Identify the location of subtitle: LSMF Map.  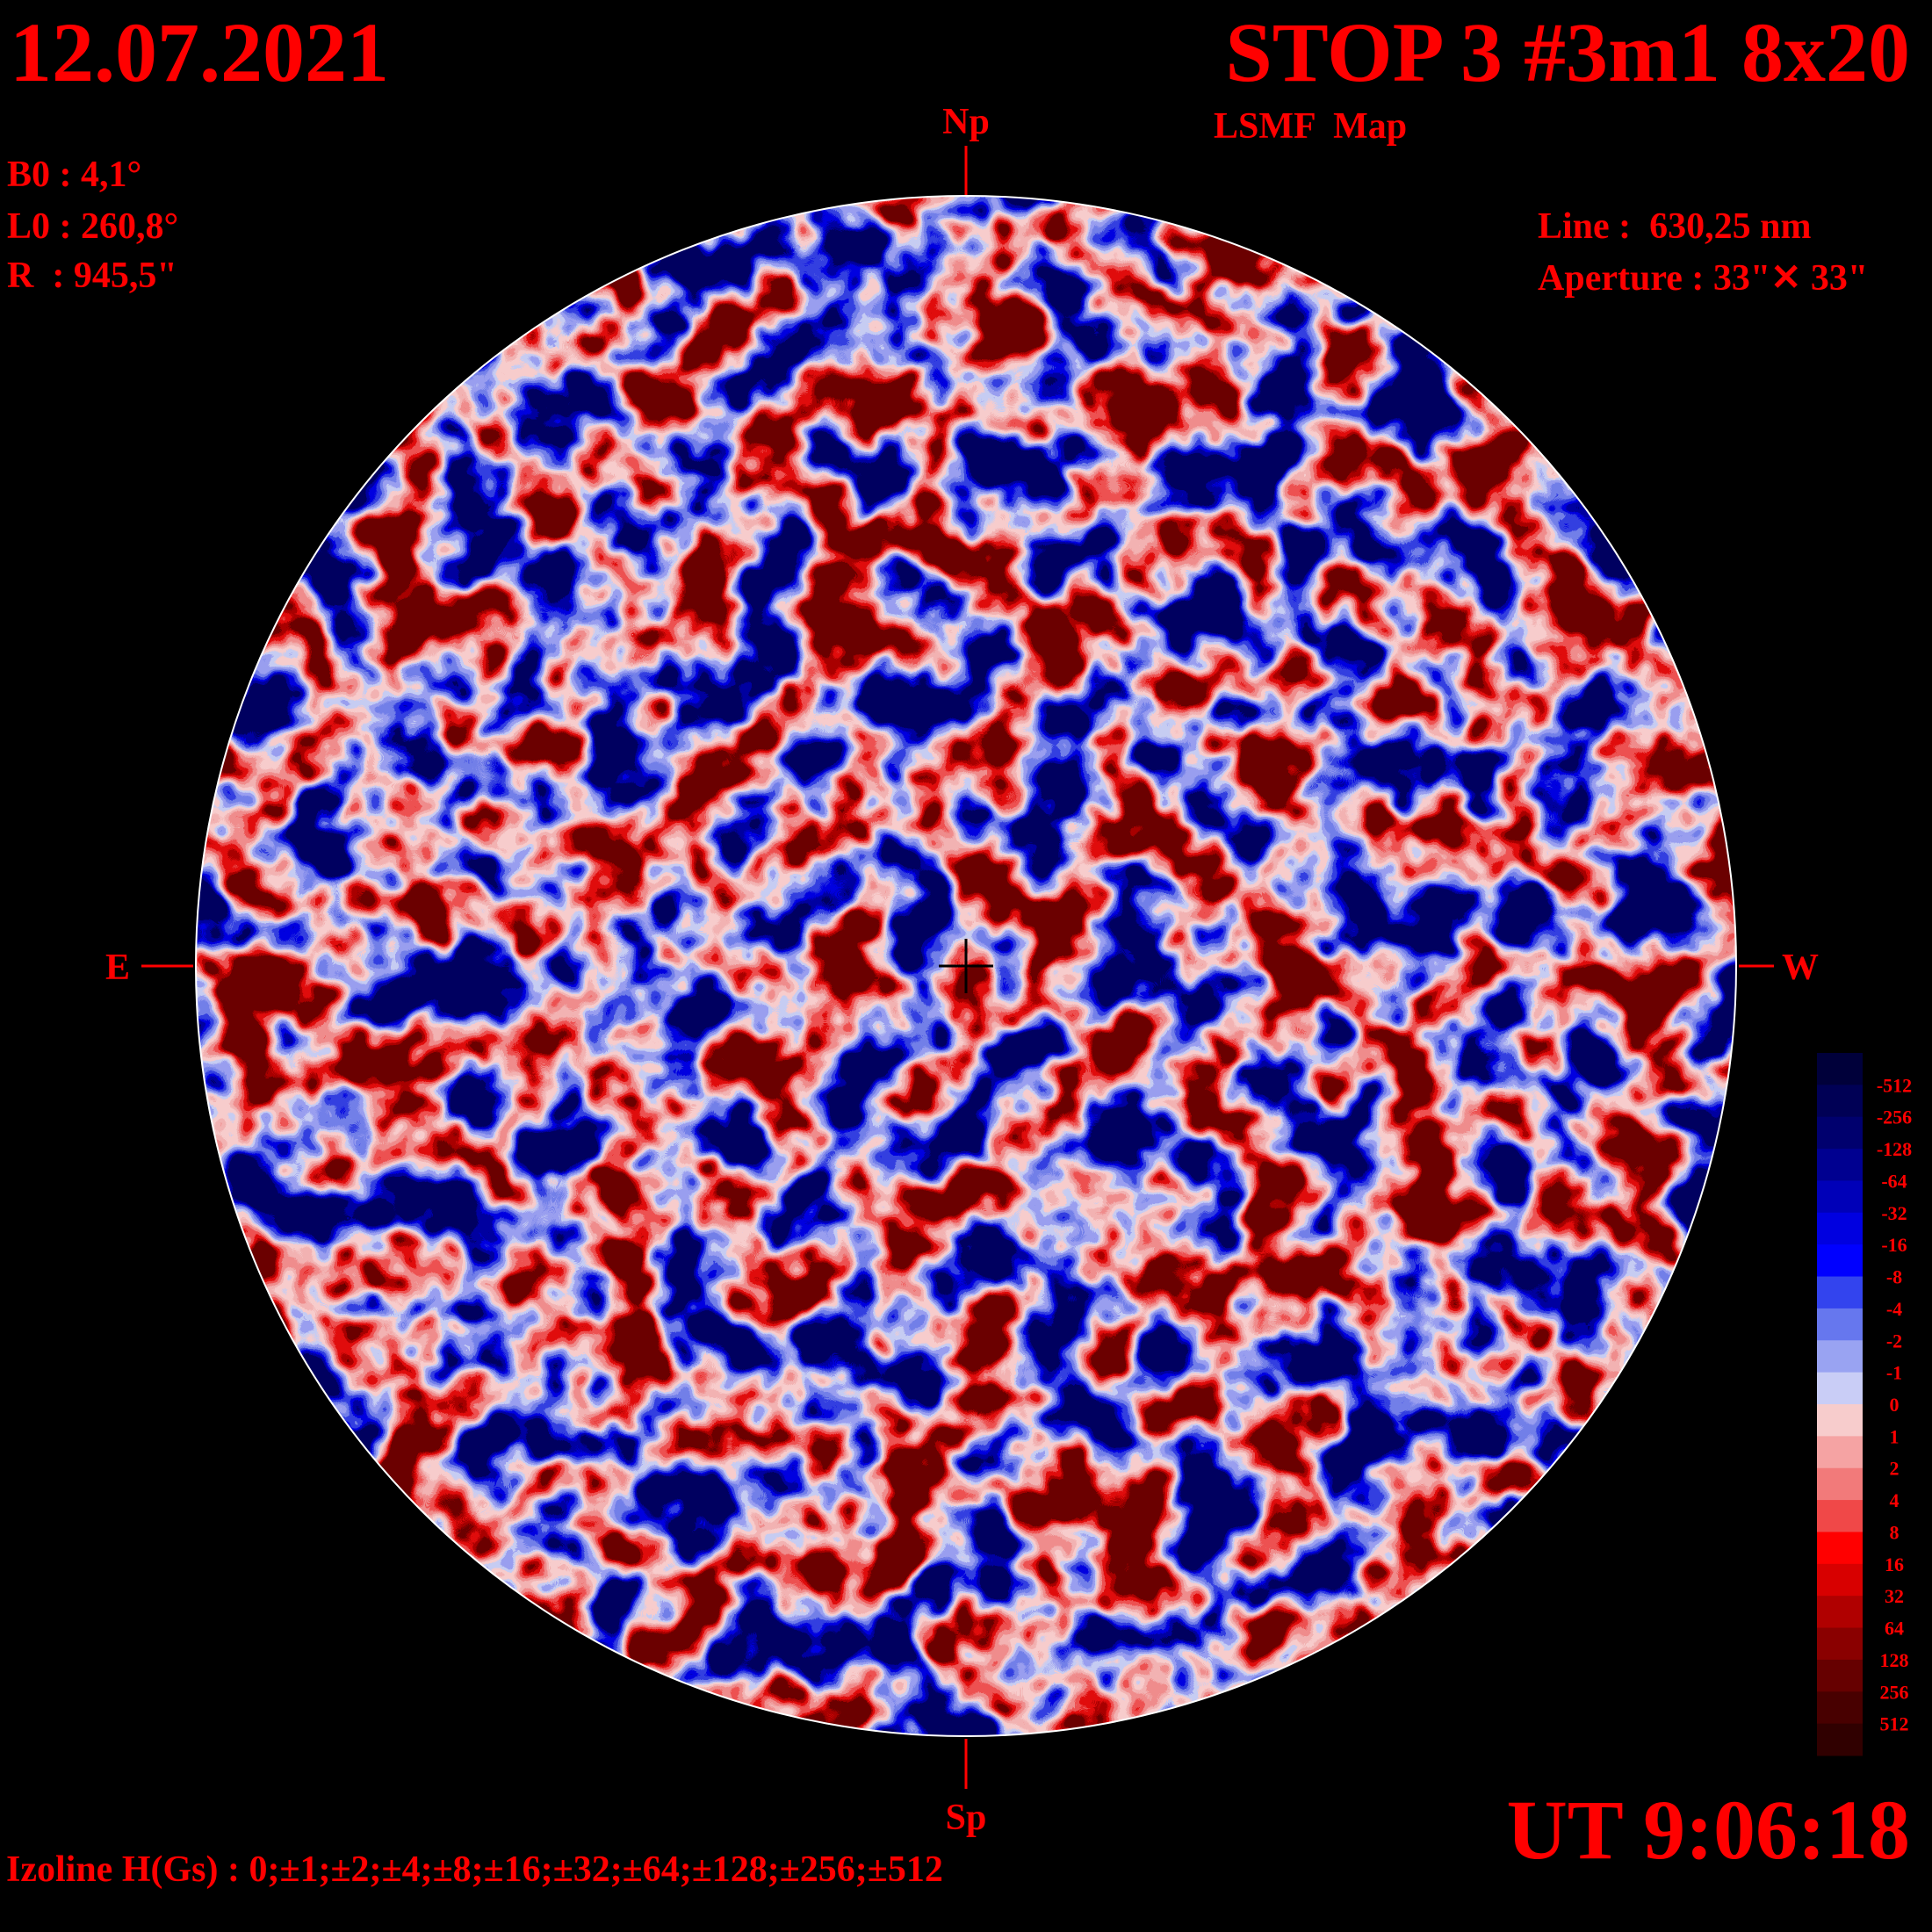
(1310, 127).